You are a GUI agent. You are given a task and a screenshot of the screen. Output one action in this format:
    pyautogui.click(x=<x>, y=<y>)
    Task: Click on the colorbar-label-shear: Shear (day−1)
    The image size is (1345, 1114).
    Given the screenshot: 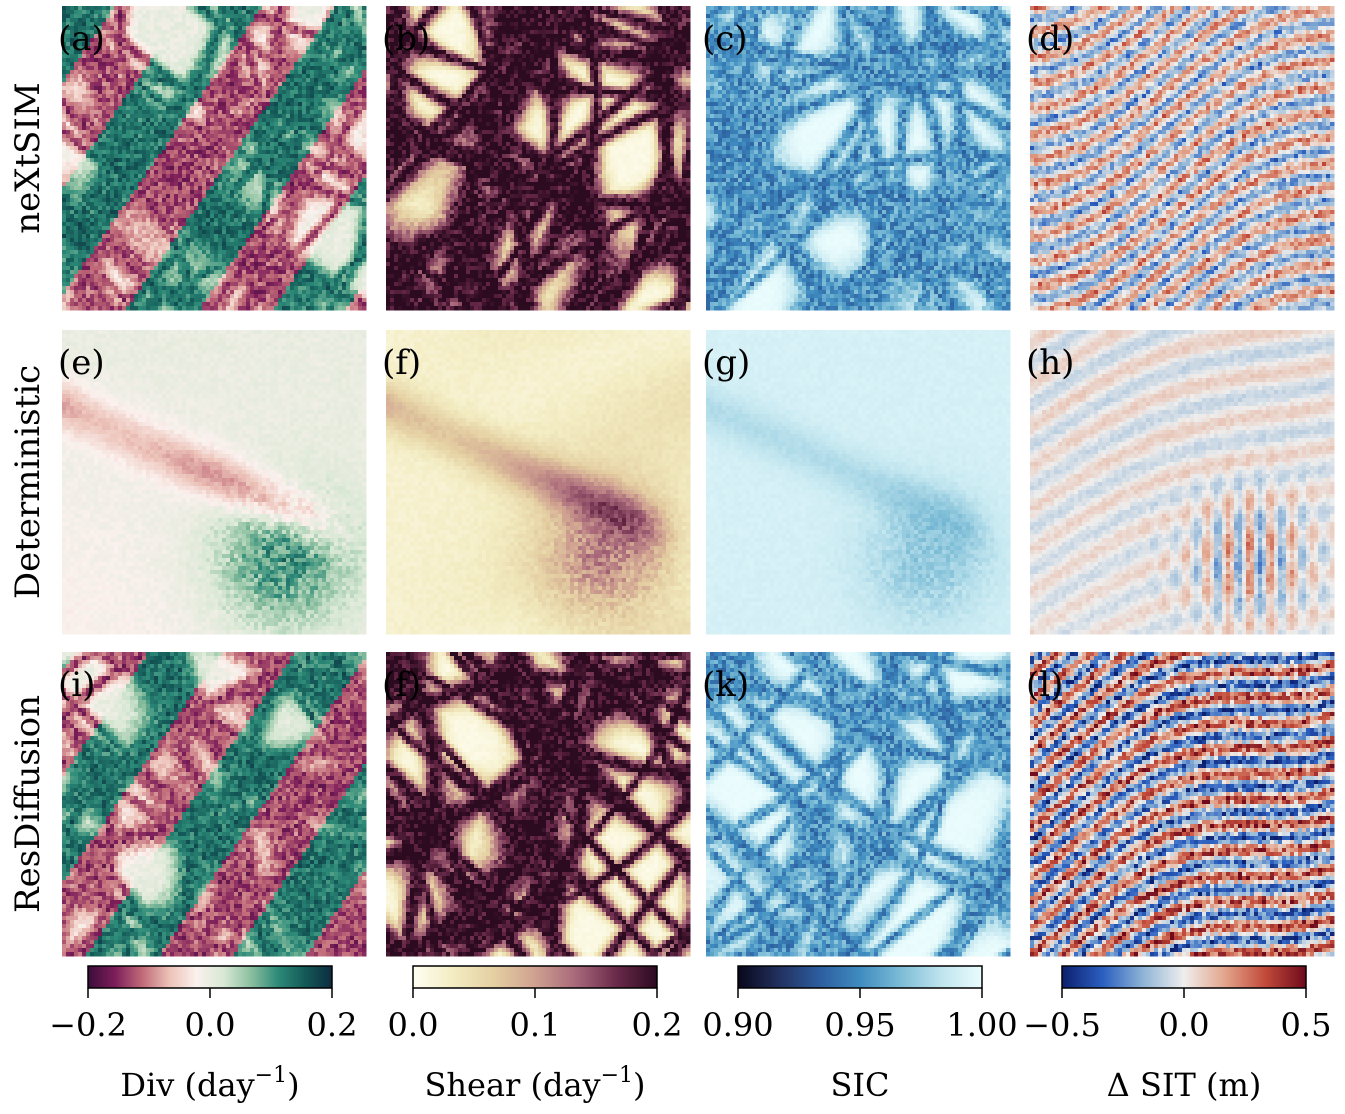 What is the action you would take?
    pyautogui.click(x=534, y=1083)
    